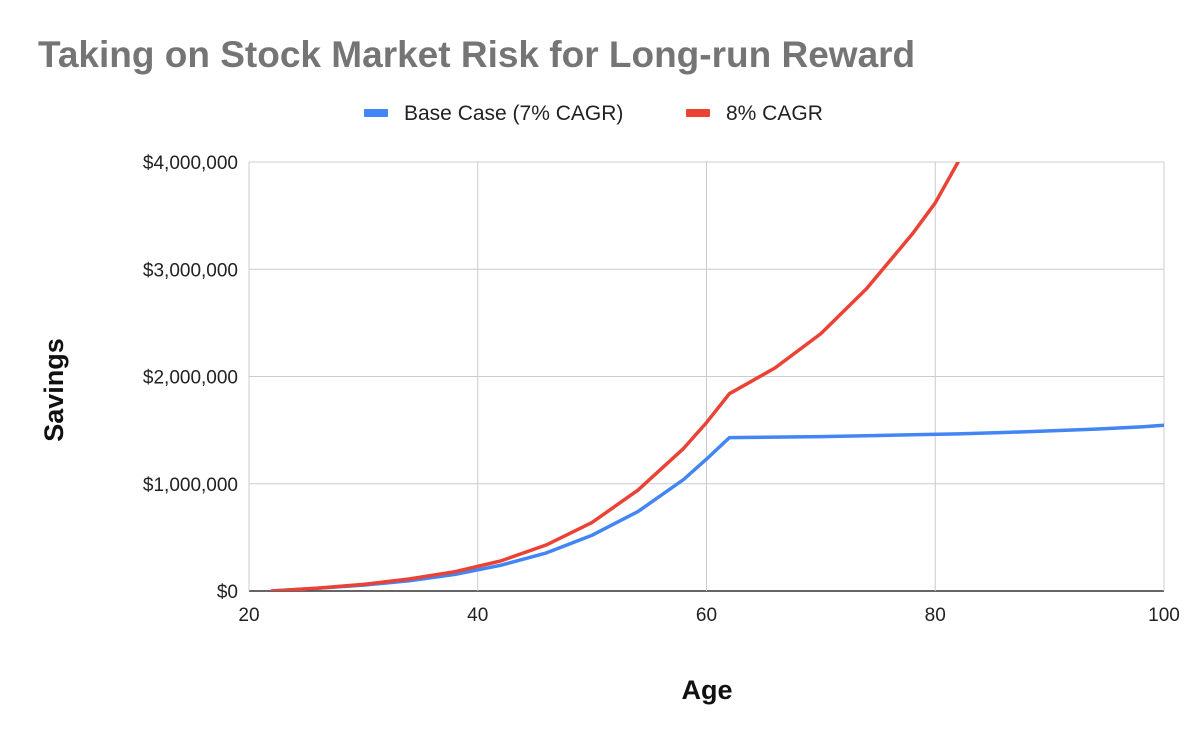 The width and height of the screenshot is (1202, 744). I want to click on x-tick-label: 60, so click(706, 615).